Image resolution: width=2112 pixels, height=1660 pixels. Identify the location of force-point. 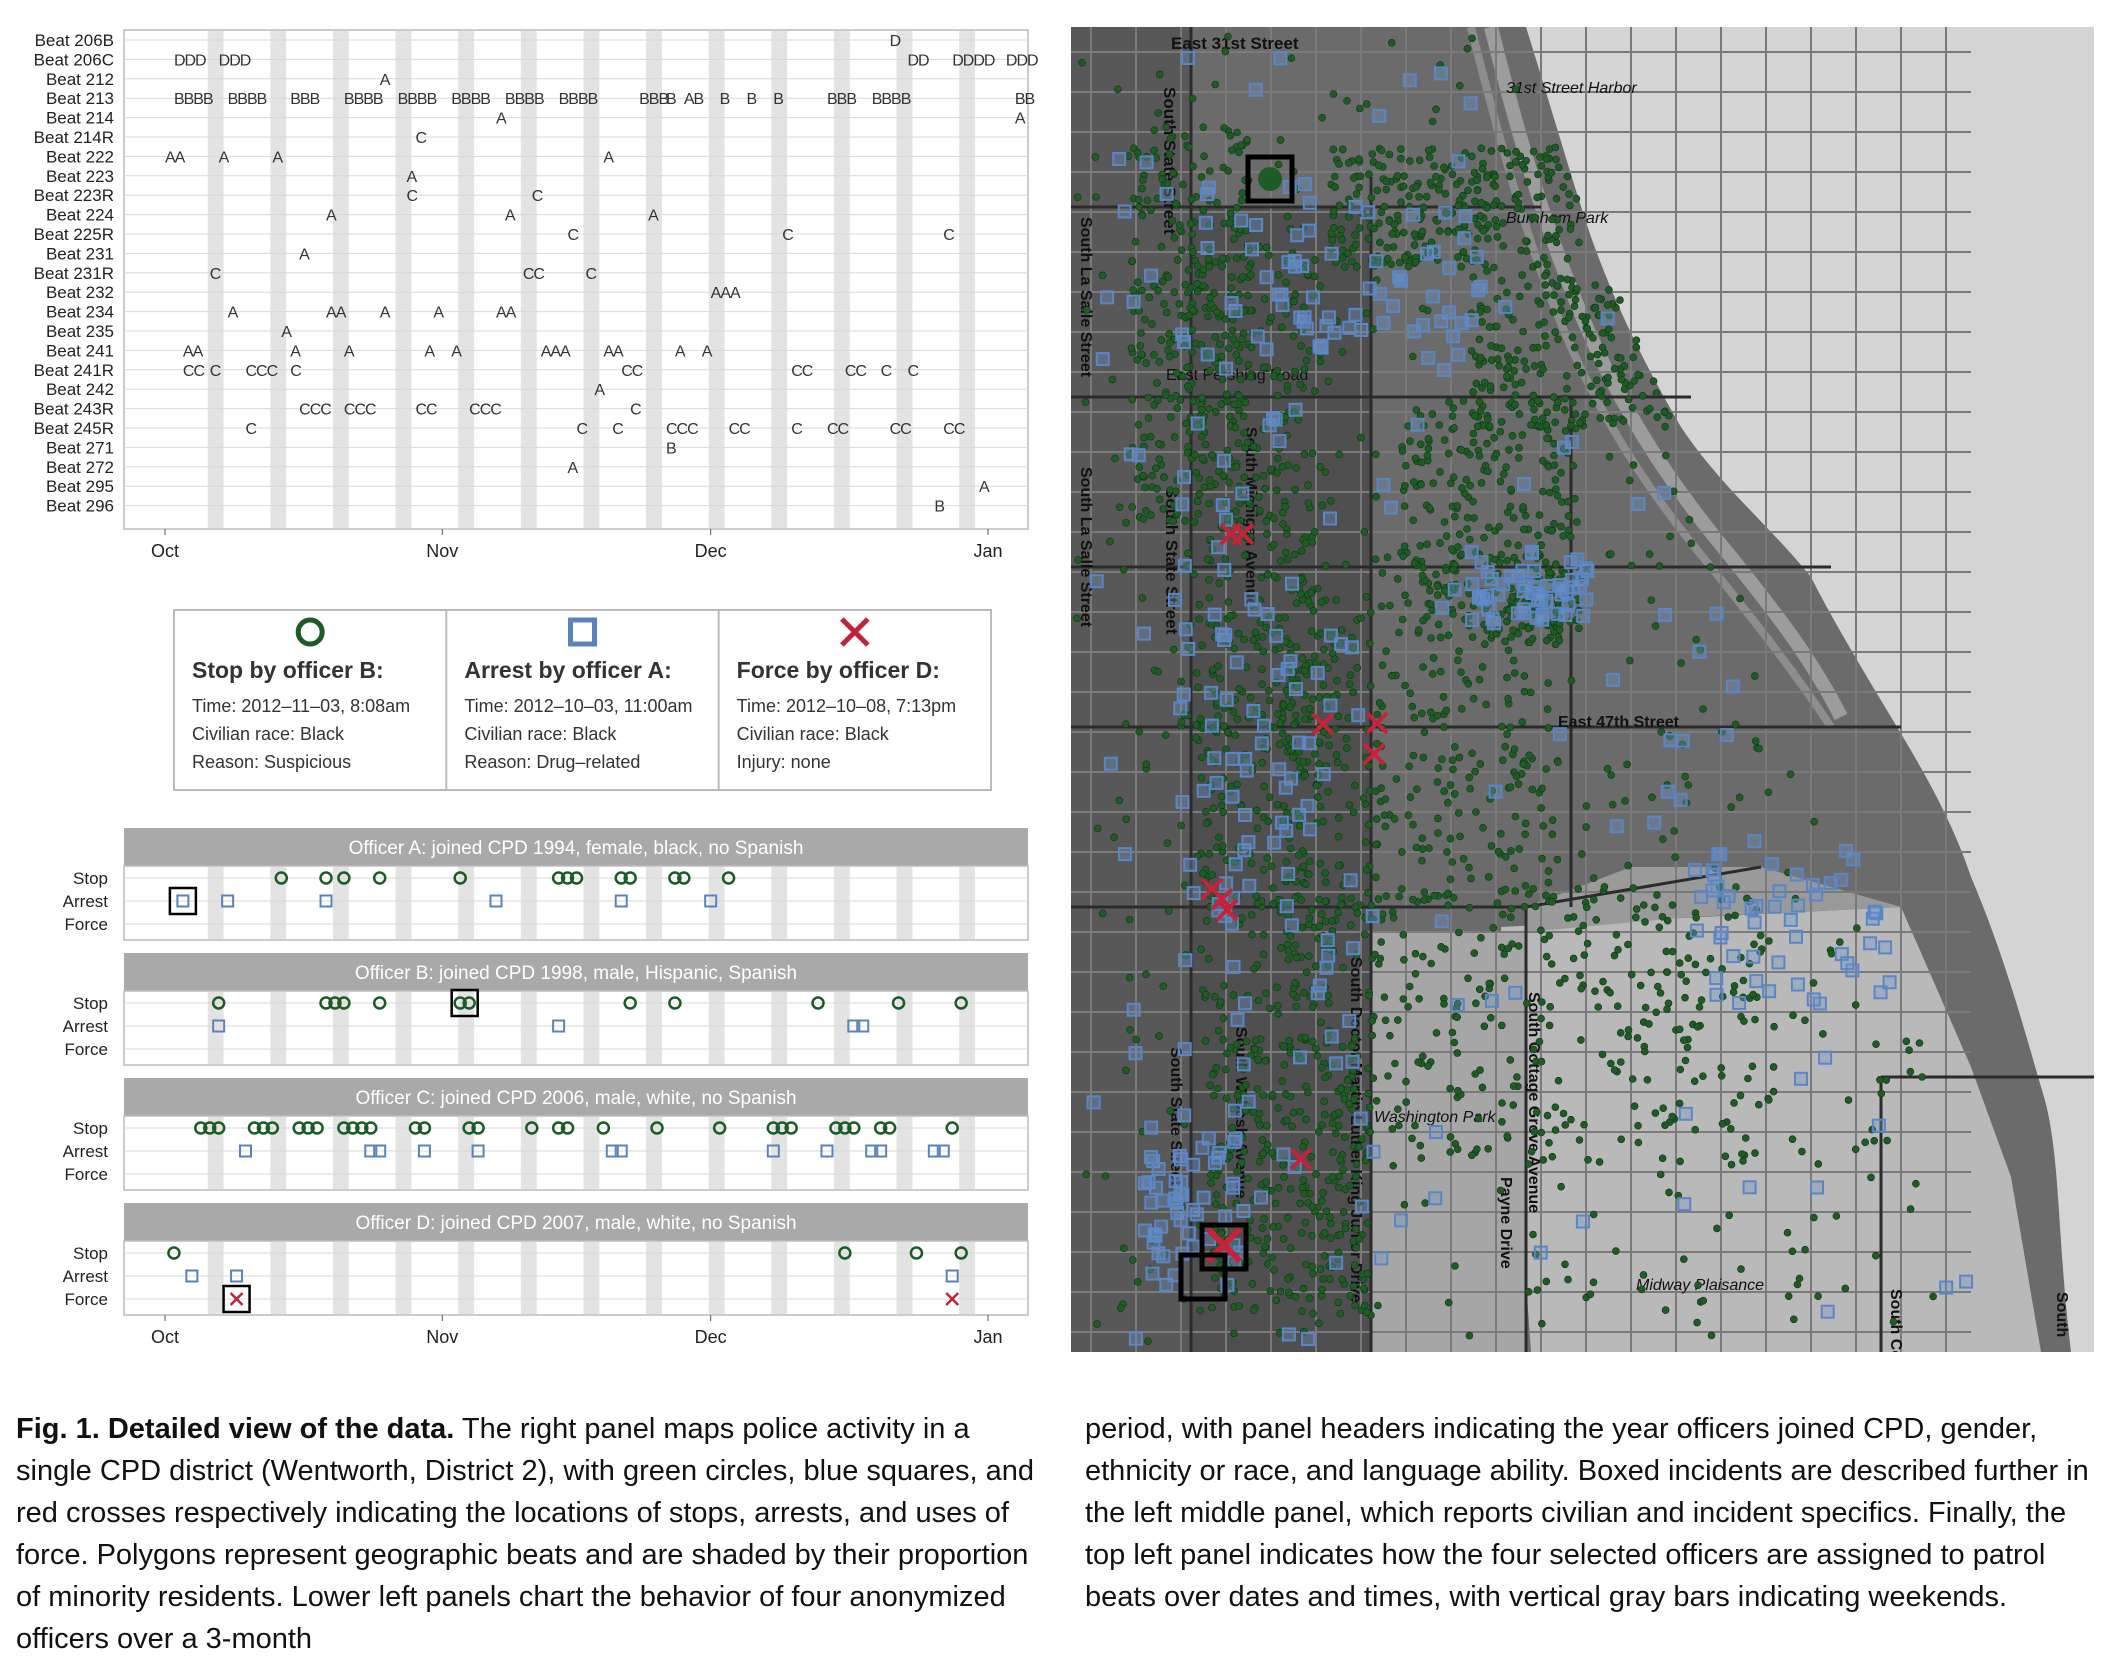
(952, 1299).